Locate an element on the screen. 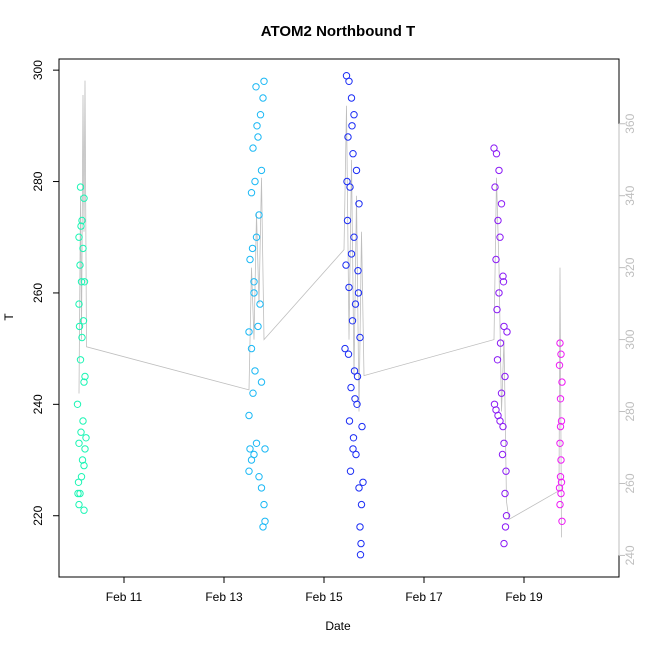 The width and height of the screenshot is (650, 650). y-axis-label: T is located at coordinates (9, 317).